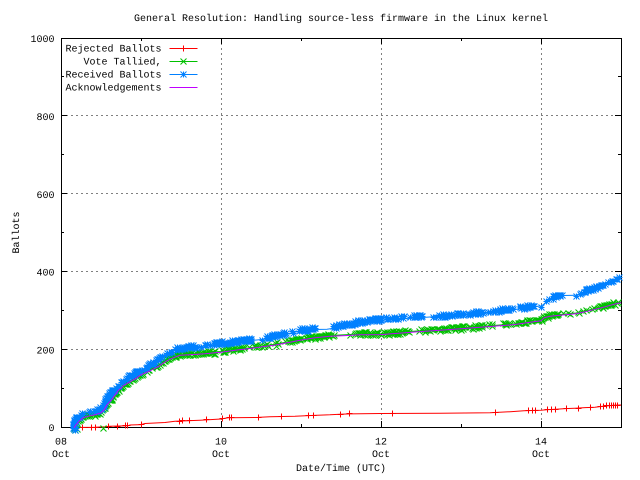 This screenshot has width=640, height=480. I want to click on svg-text: Received Ballots, so click(113, 76).